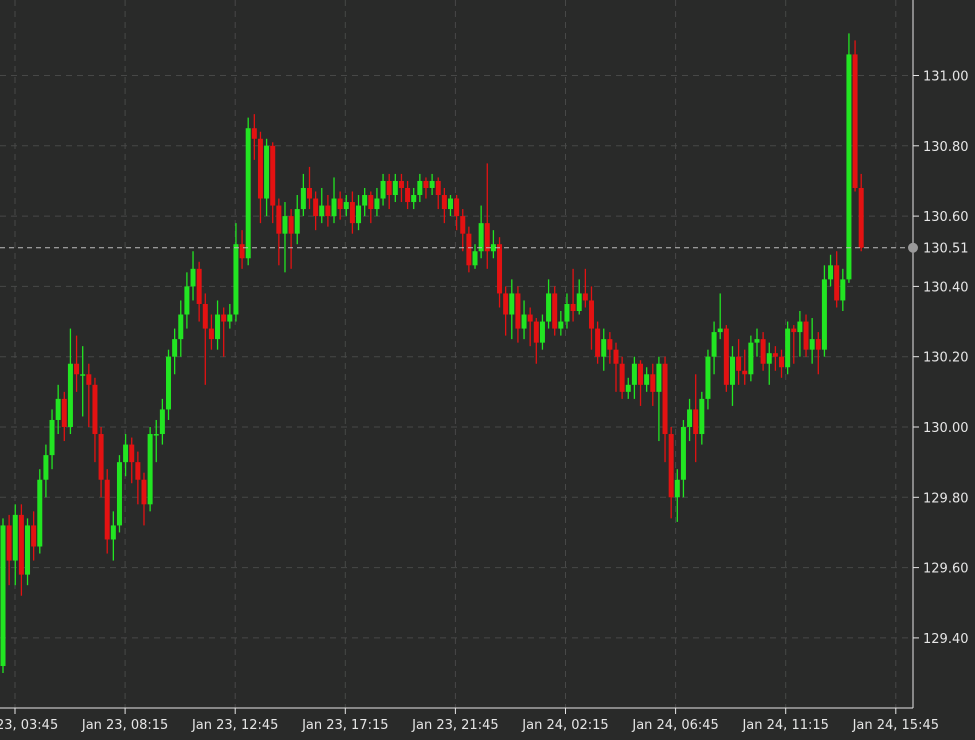 Image resolution: width=975 pixels, height=740 pixels. I want to click on x-tick-label: Jan 24, 11:15, so click(784, 725).